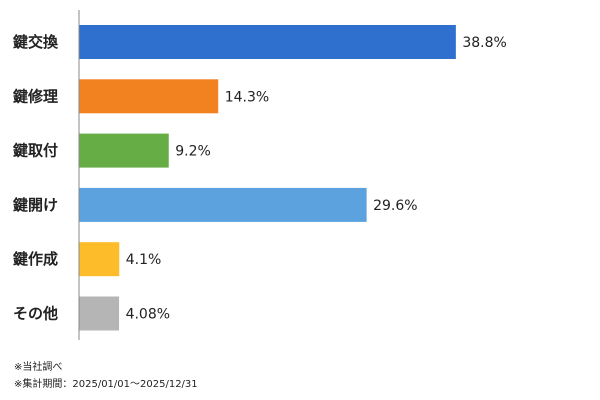  Describe the element at coordinates (484, 43) in the screenshot. I see `value-label: 38.8%` at that location.